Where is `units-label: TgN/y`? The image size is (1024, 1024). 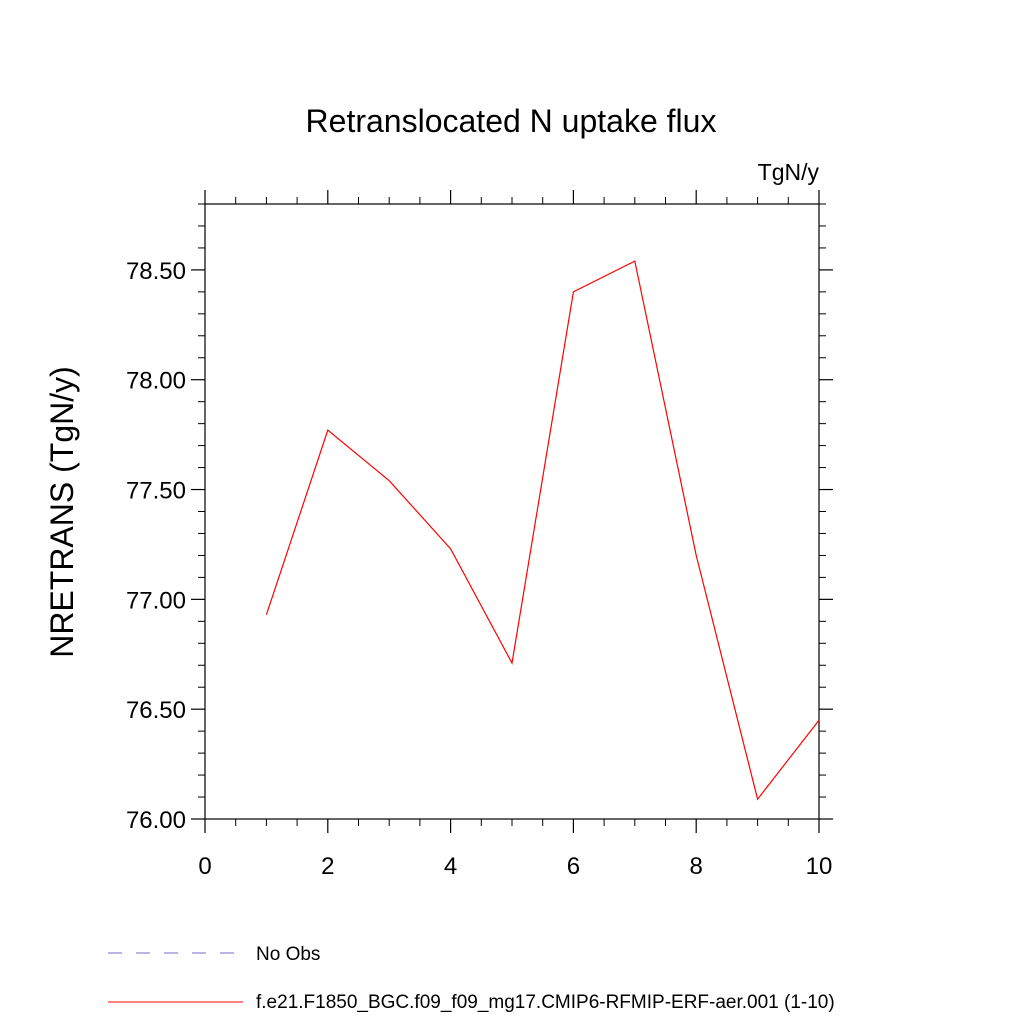 units-label: TgN/y is located at coordinates (789, 172).